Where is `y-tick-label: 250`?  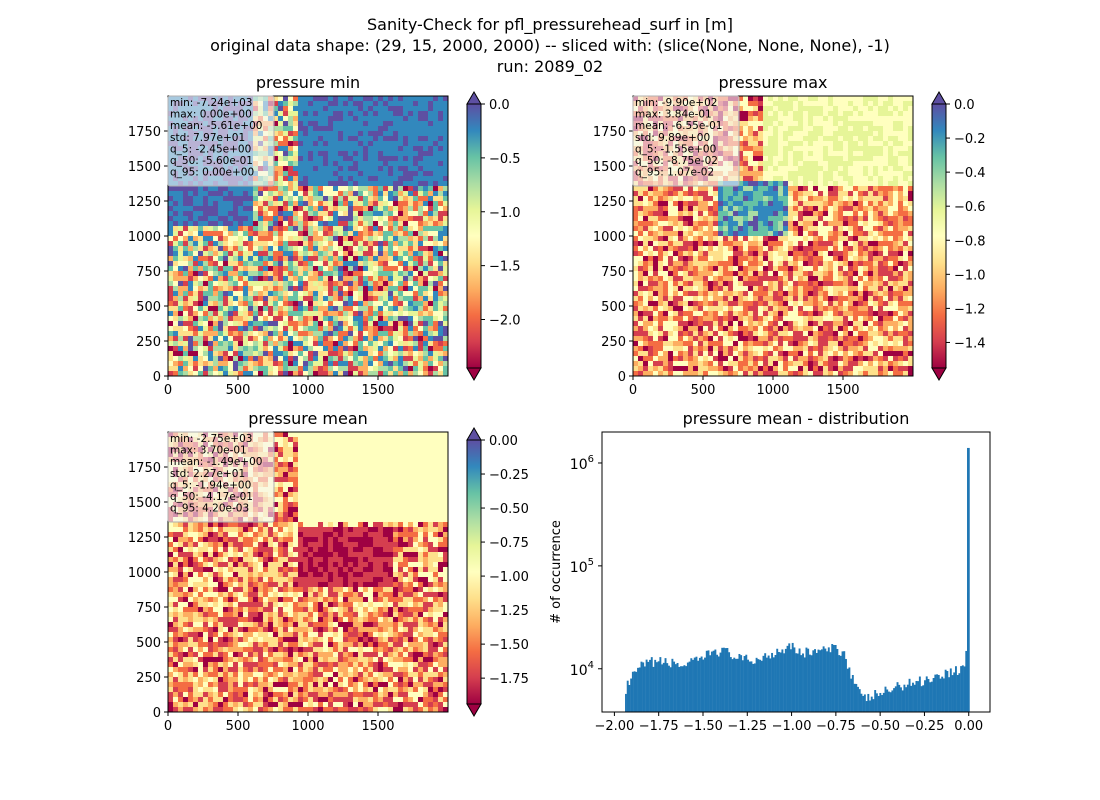 y-tick-label: 250 is located at coordinates (613, 342).